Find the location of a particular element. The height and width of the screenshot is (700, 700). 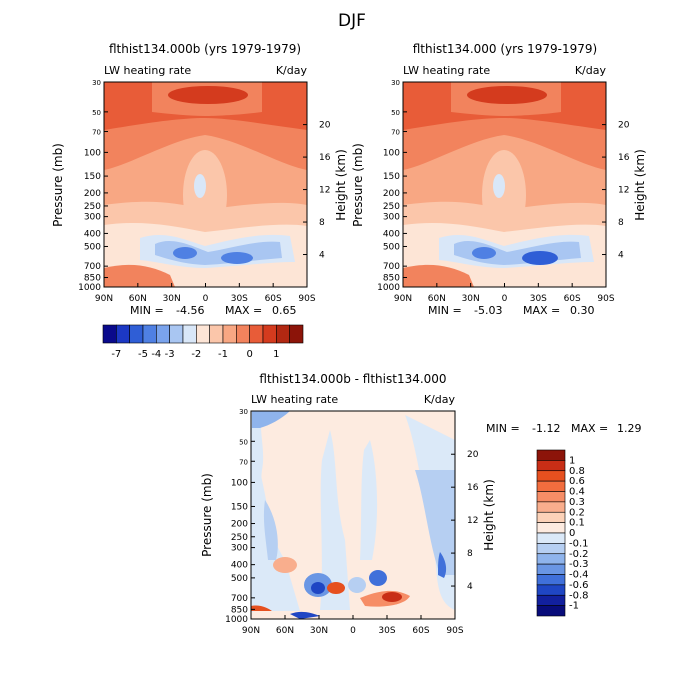

y-tick-label: 100 is located at coordinates (391, 153).